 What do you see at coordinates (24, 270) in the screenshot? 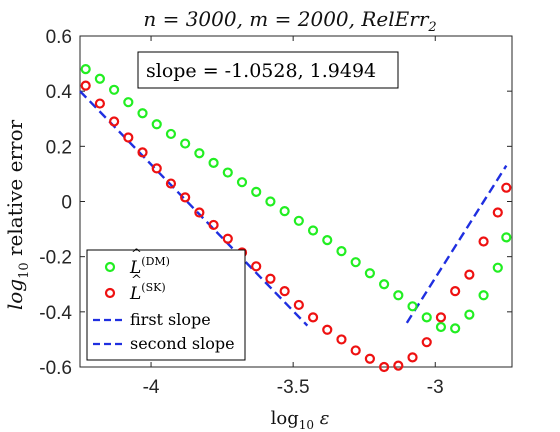
I see `y-axis-label-sub: 10` at bounding box center [24, 270].